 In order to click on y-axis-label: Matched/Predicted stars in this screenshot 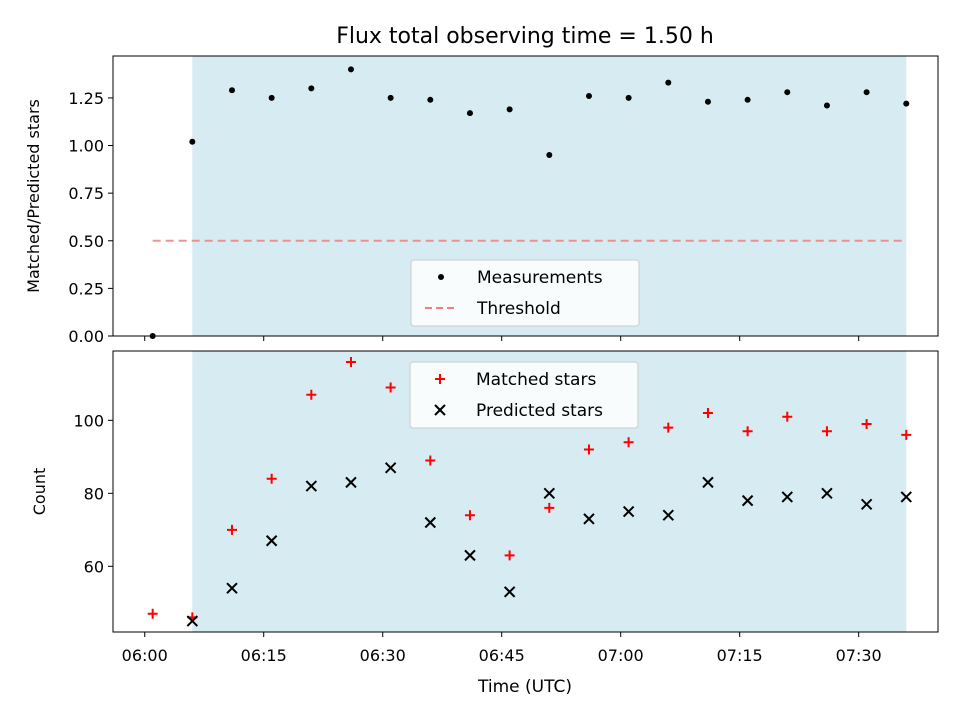, I will do `click(33, 196)`.